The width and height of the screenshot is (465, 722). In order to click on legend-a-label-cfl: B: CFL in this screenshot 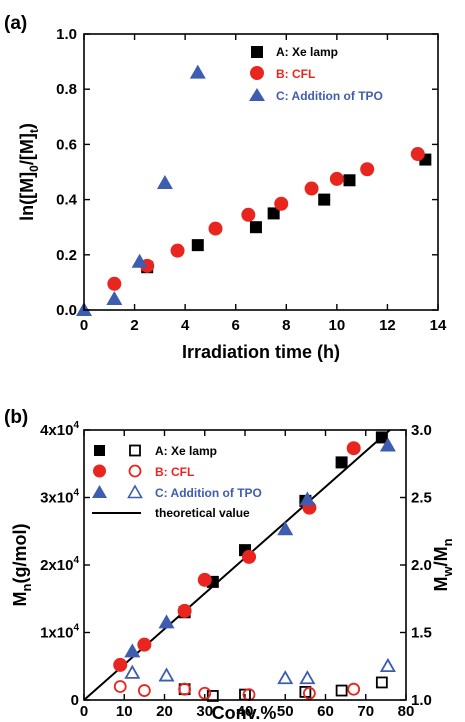, I will do `click(295, 74)`.